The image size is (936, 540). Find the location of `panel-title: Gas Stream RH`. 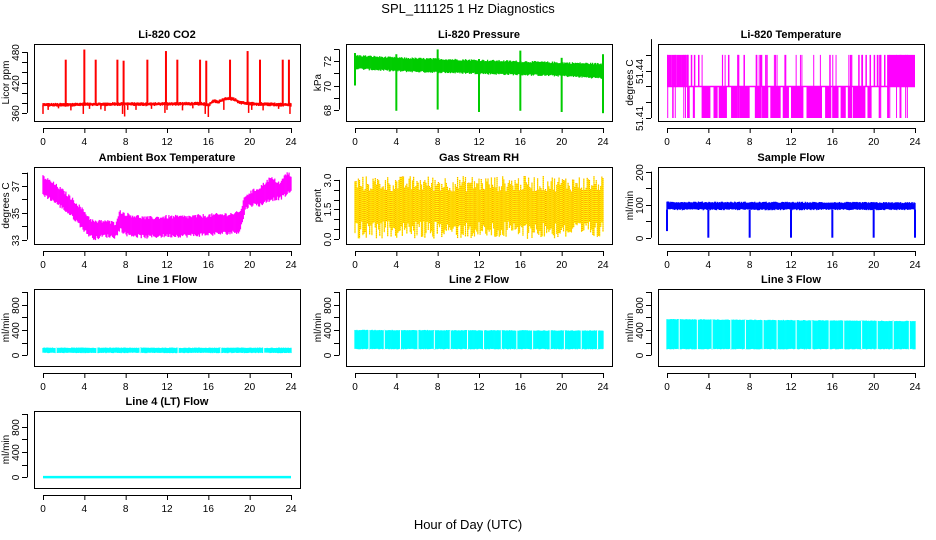

panel-title: Gas Stream RH is located at coordinates (479, 158).